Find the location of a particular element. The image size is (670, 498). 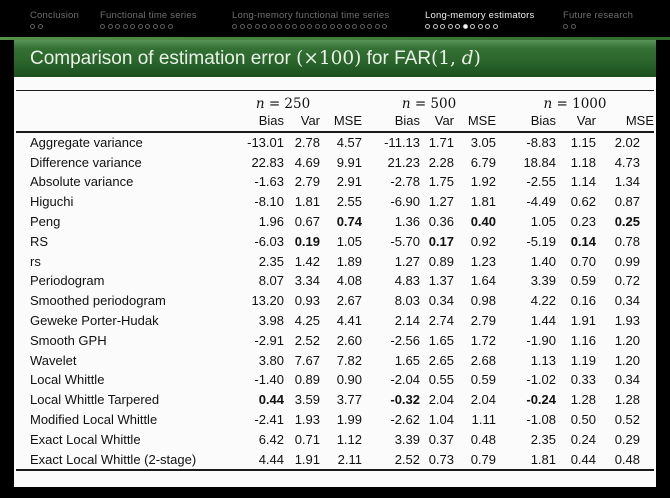

value-cell: -5.19 is located at coordinates (541, 241).